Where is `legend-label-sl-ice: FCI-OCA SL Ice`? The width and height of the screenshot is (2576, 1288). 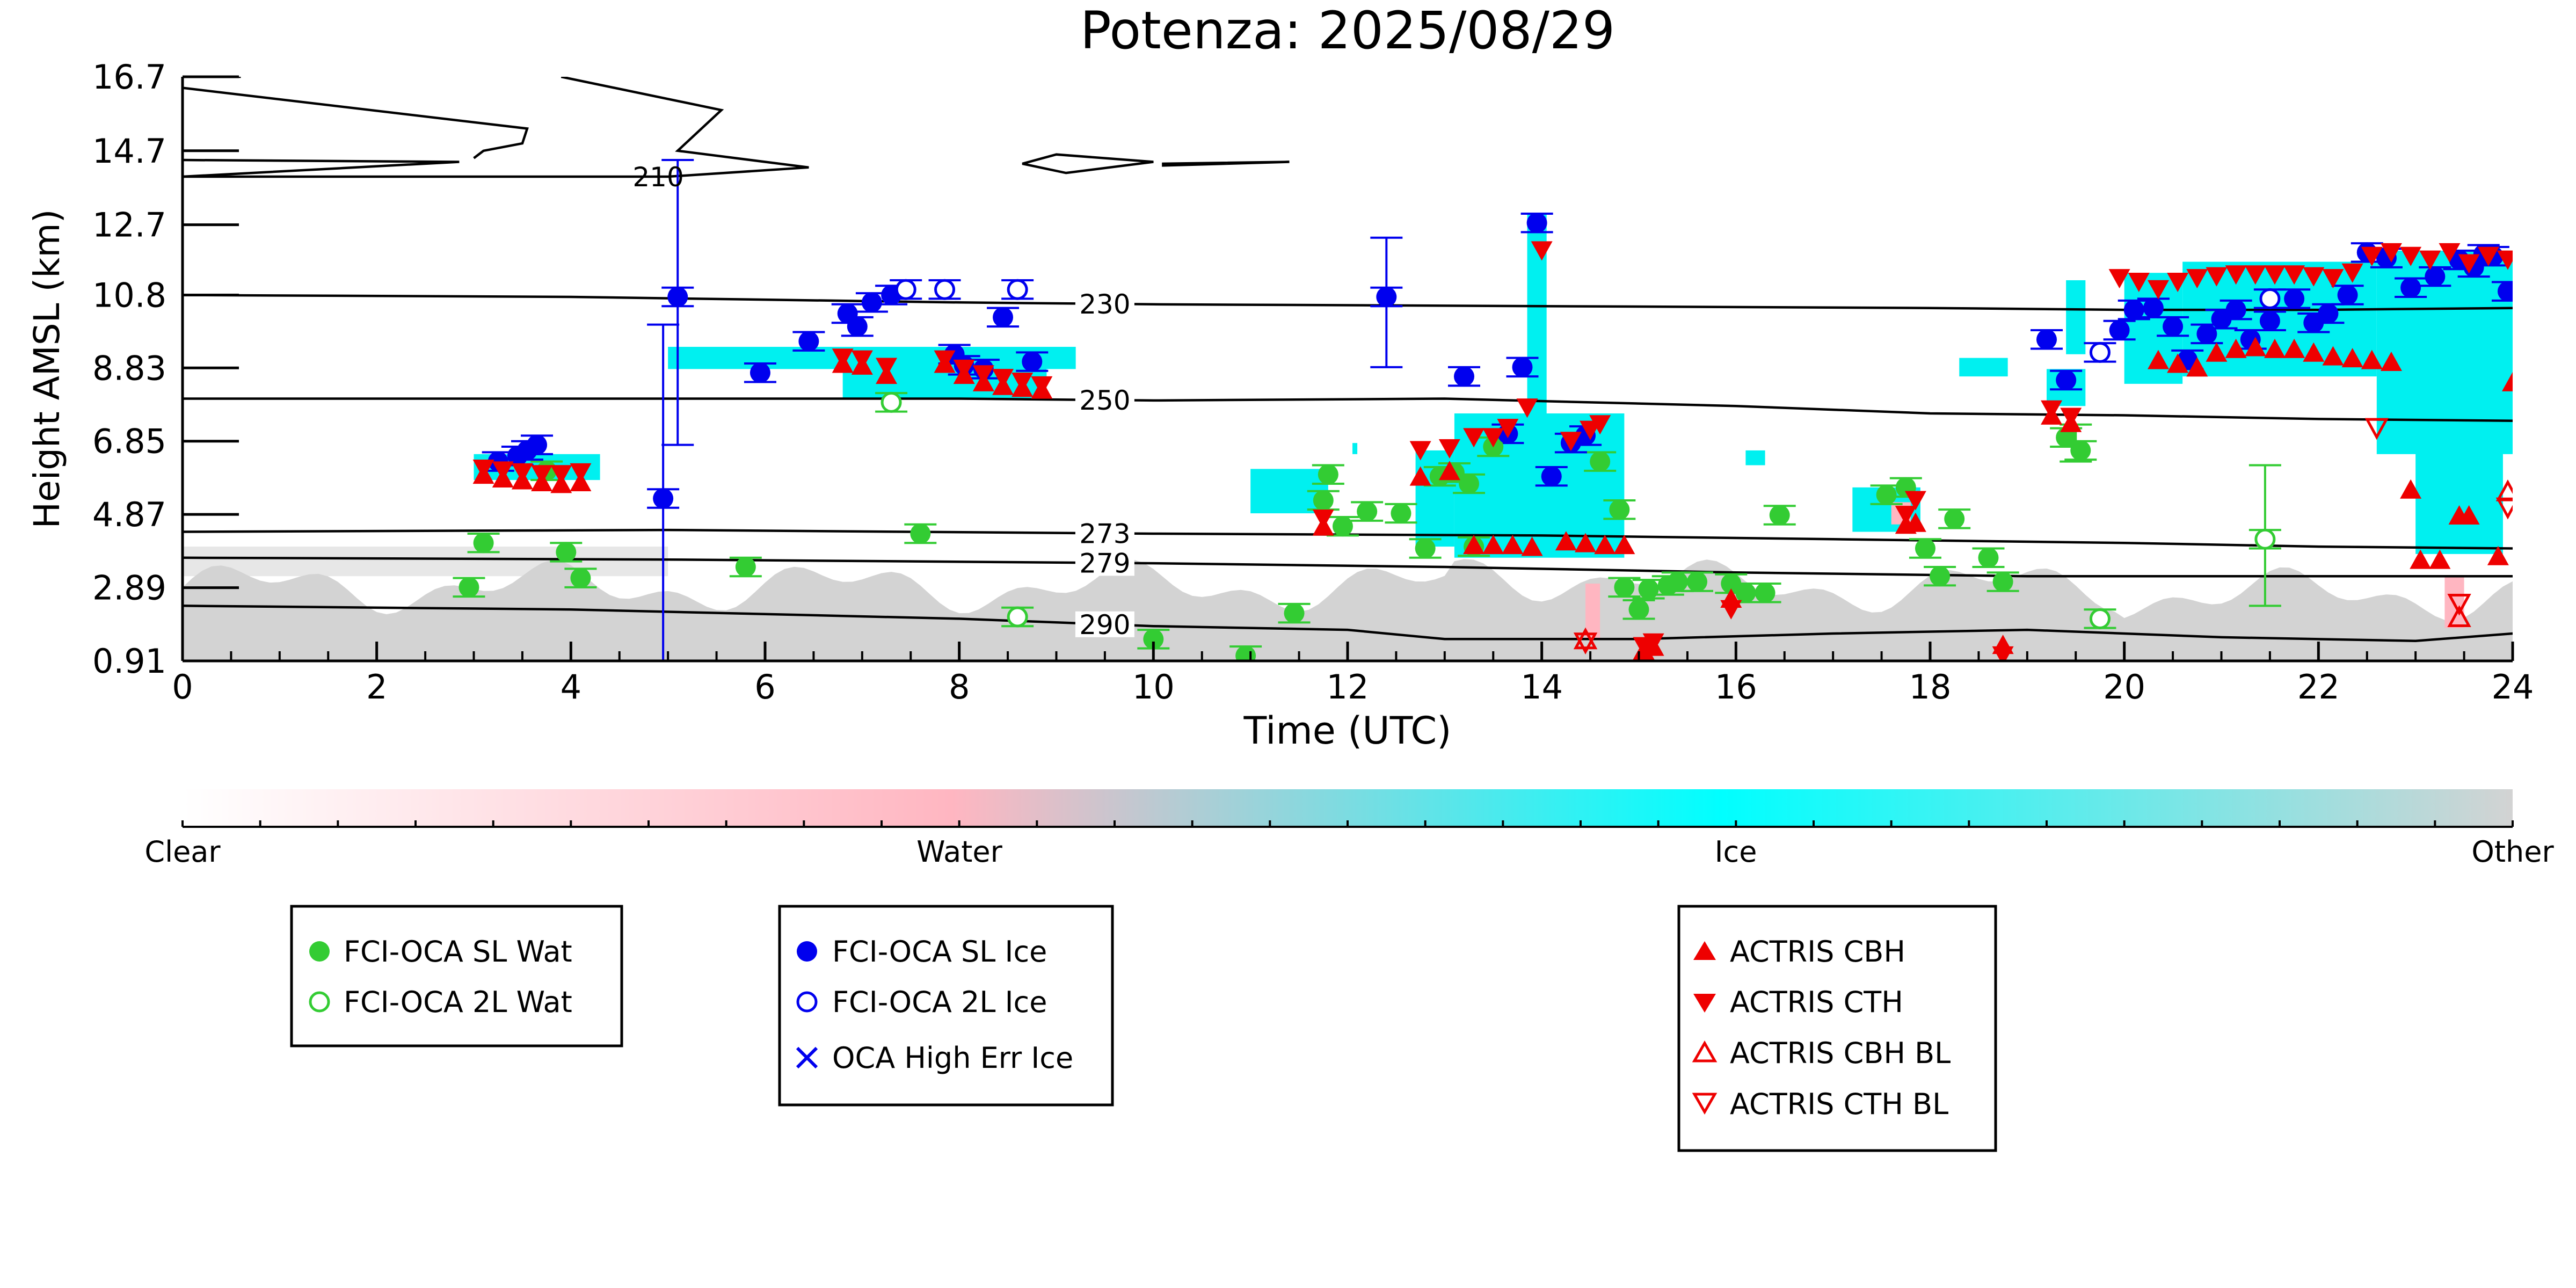 legend-label-sl-ice: FCI-OCA SL Ice is located at coordinates (939, 952).